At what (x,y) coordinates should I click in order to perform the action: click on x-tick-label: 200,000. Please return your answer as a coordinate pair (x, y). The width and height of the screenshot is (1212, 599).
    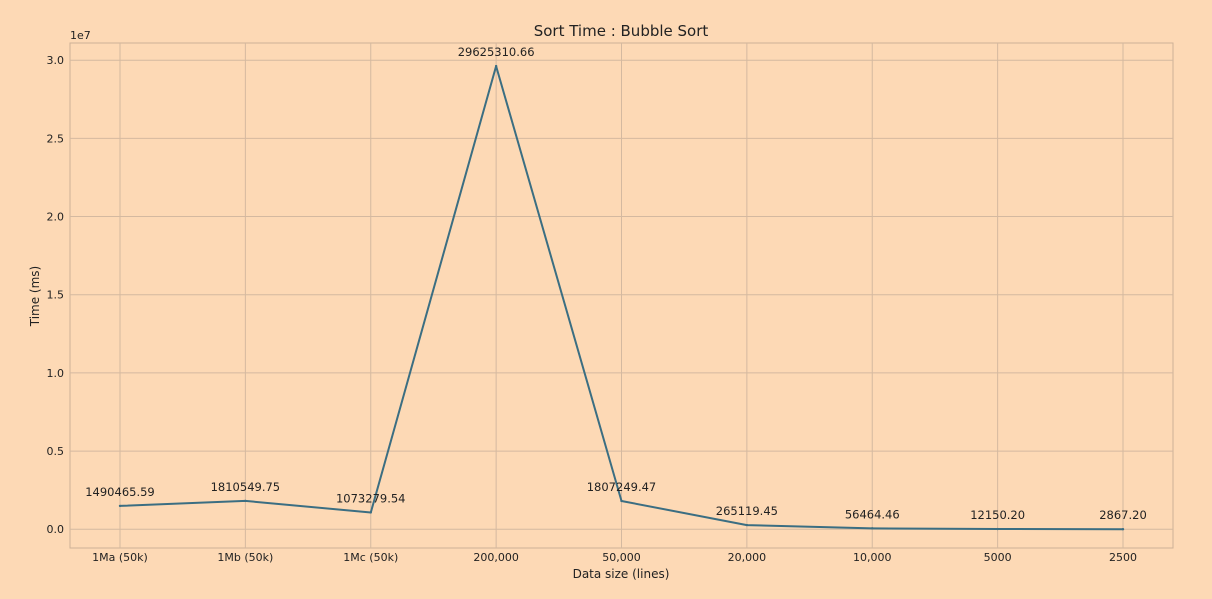
    Looking at the image, I should click on (496, 557).